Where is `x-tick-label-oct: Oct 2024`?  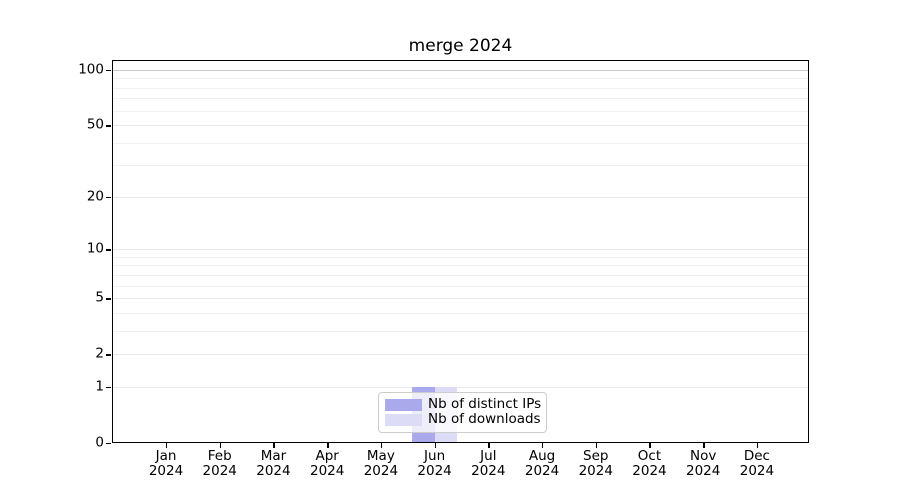 x-tick-label-oct: Oct 2024 is located at coordinates (649, 464).